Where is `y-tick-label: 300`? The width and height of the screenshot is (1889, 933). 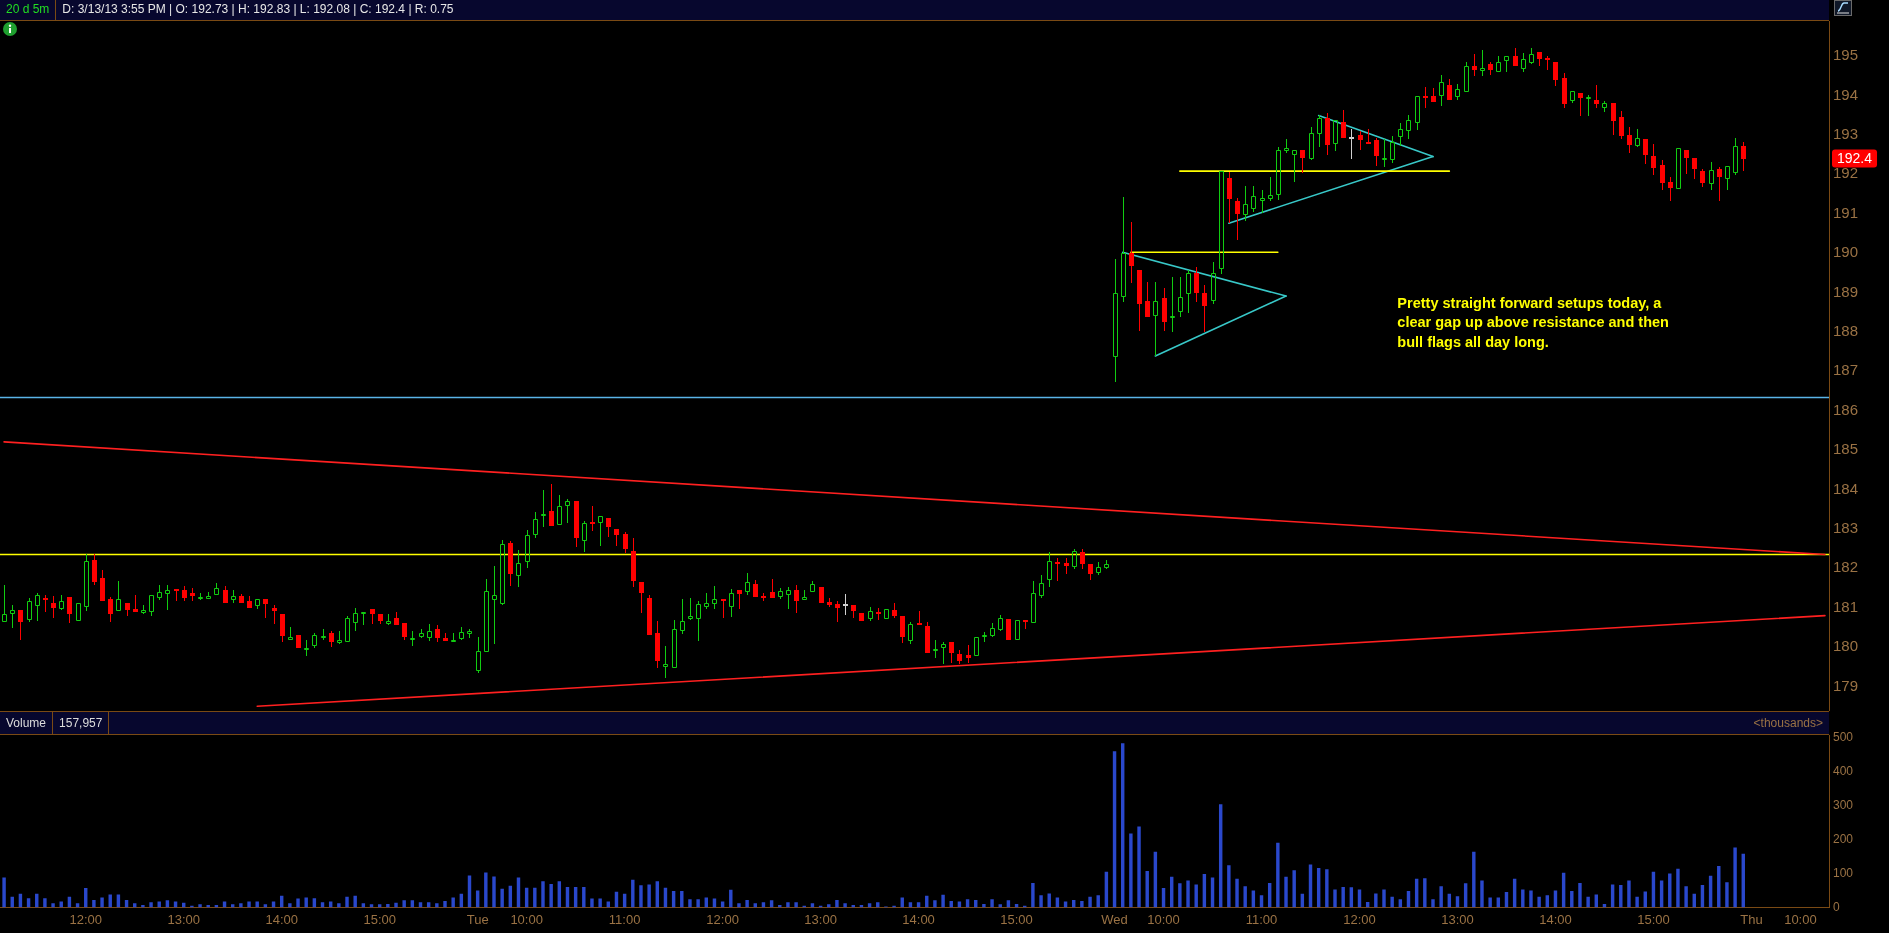 y-tick-label: 300 is located at coordinates (1843, 804).